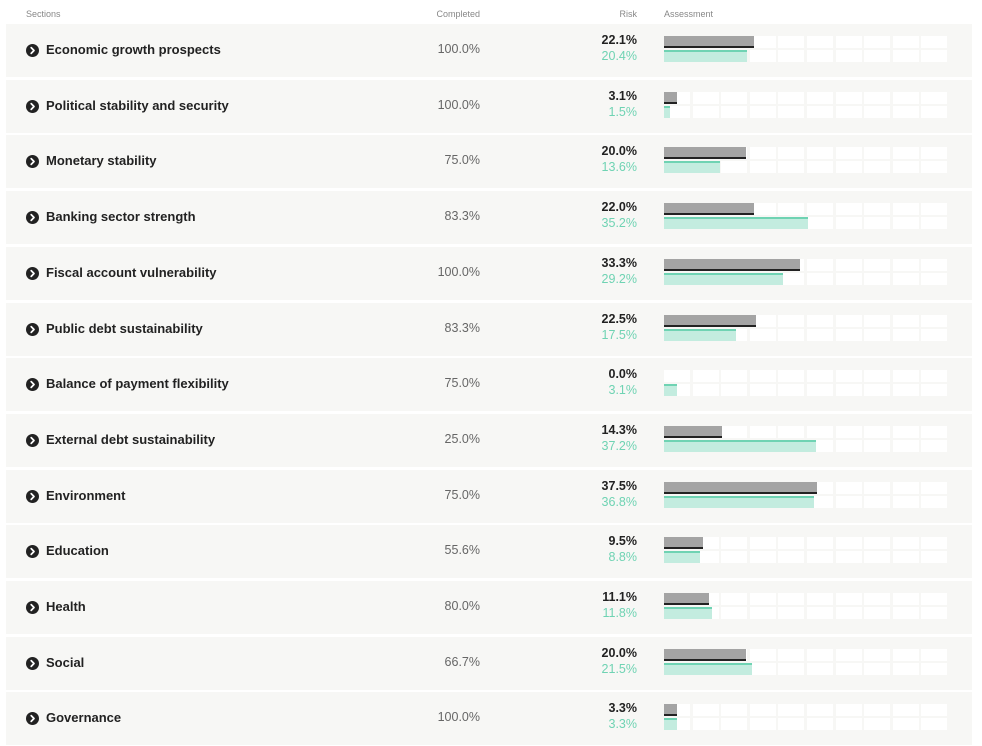 The width and height of the screenshot is (982, 746). Describe the element at coordinates (66, 606) in the screenshot. I see `section-label: Health` at that location.